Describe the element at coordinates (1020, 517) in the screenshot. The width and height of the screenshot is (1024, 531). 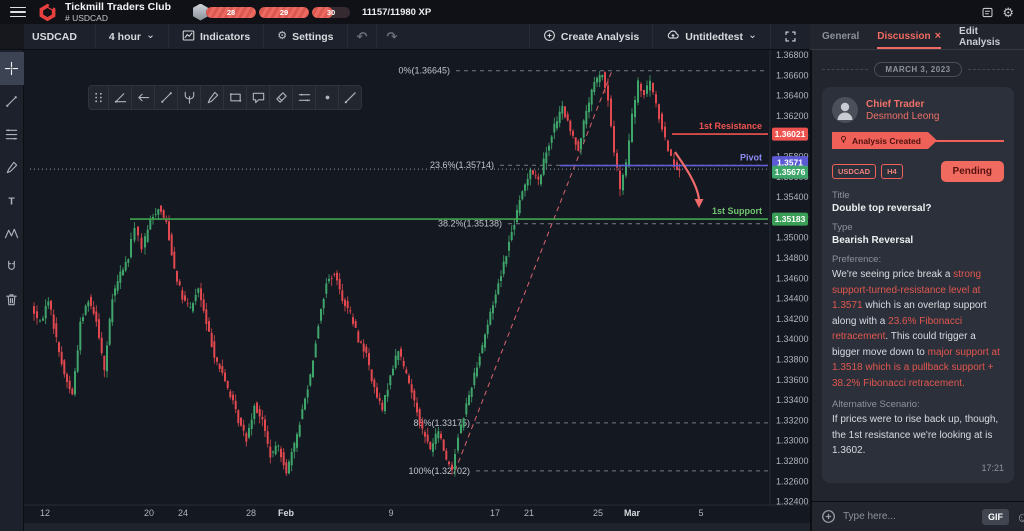
I see `emoji-icon: ☺` at that location.